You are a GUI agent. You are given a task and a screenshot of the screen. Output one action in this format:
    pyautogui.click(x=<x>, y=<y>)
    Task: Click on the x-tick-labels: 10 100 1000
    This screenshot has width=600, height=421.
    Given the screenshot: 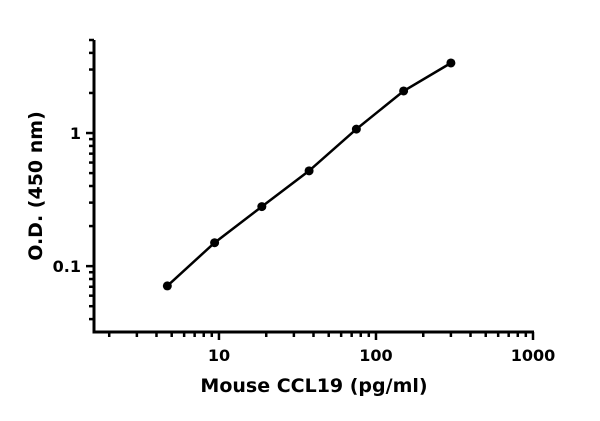 What is the action you would take?
    pyautogui.click(x=381, y=355)
    